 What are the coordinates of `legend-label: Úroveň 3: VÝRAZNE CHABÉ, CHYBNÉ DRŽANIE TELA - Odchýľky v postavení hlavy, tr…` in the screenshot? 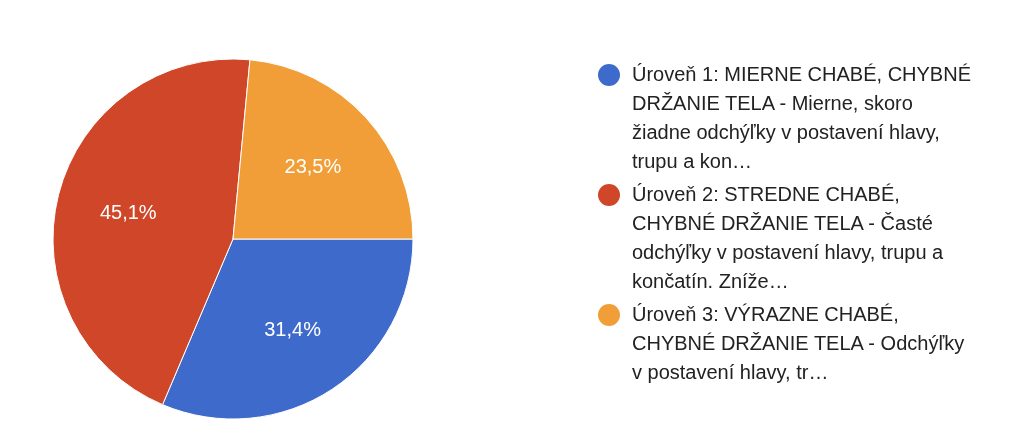 It's located at (799, 343).